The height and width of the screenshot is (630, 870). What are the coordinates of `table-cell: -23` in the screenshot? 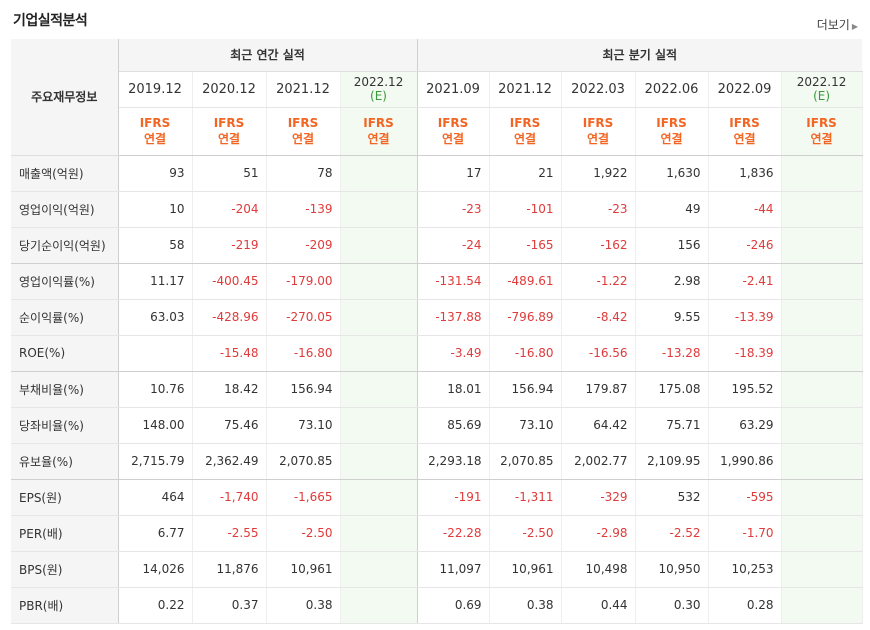 It's located at (598, 209).